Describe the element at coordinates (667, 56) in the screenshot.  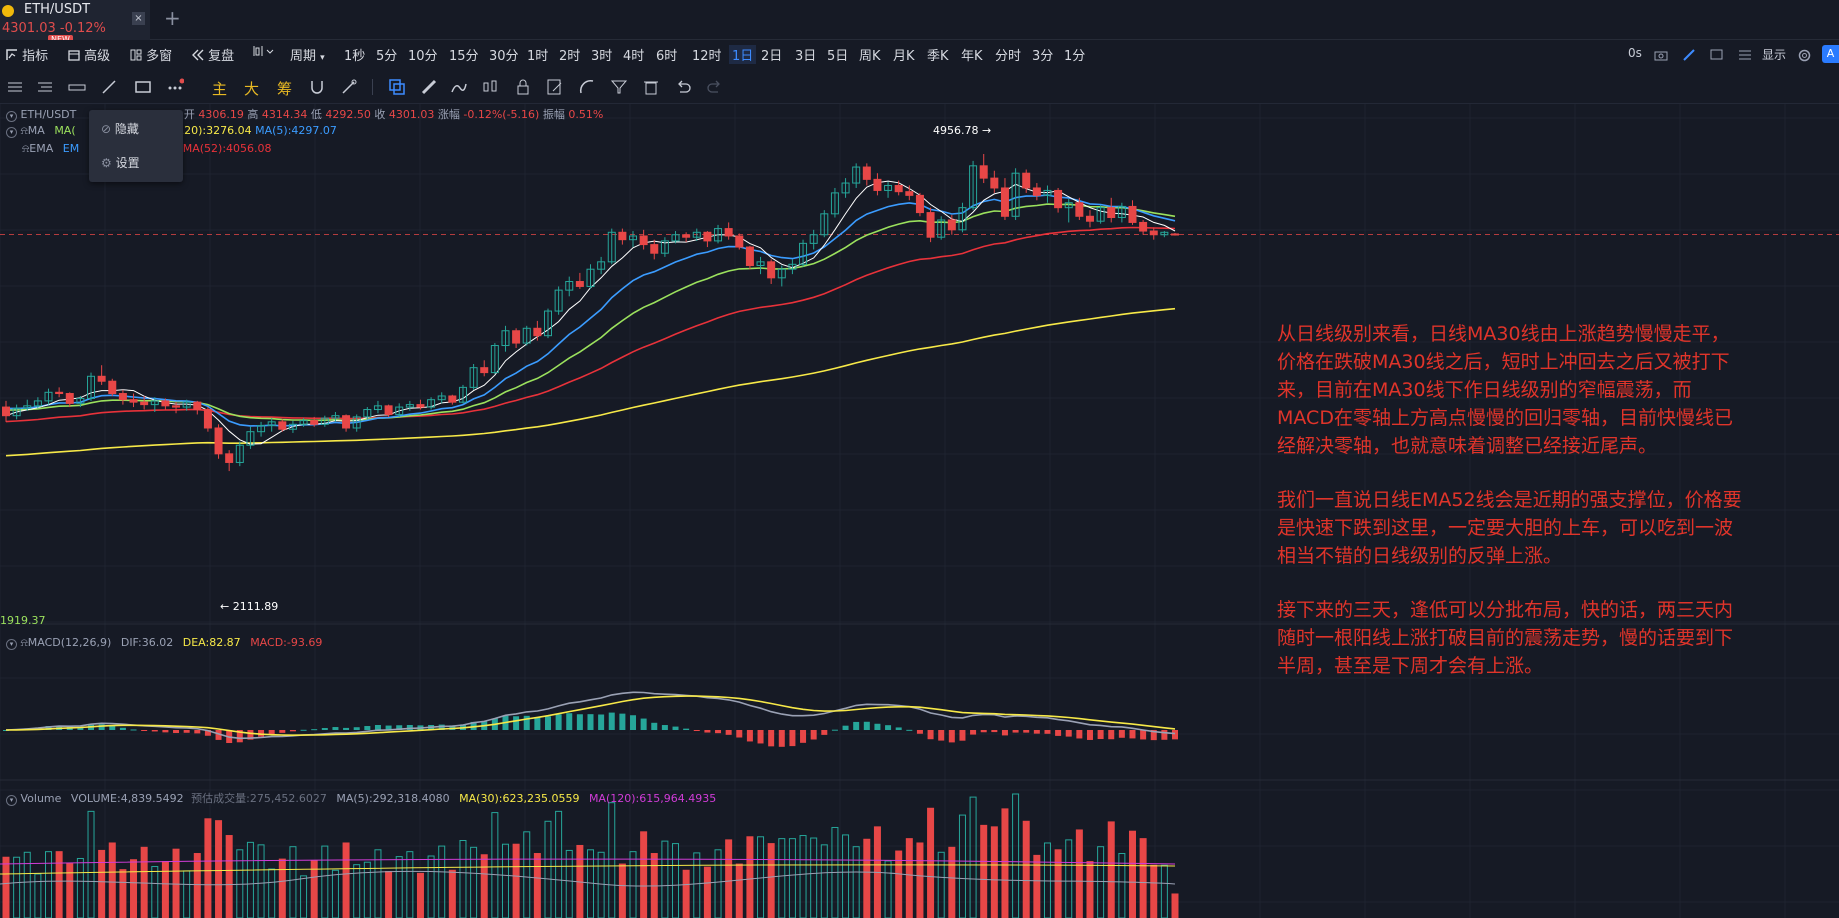
I see `interval-9: 6时` at that location.